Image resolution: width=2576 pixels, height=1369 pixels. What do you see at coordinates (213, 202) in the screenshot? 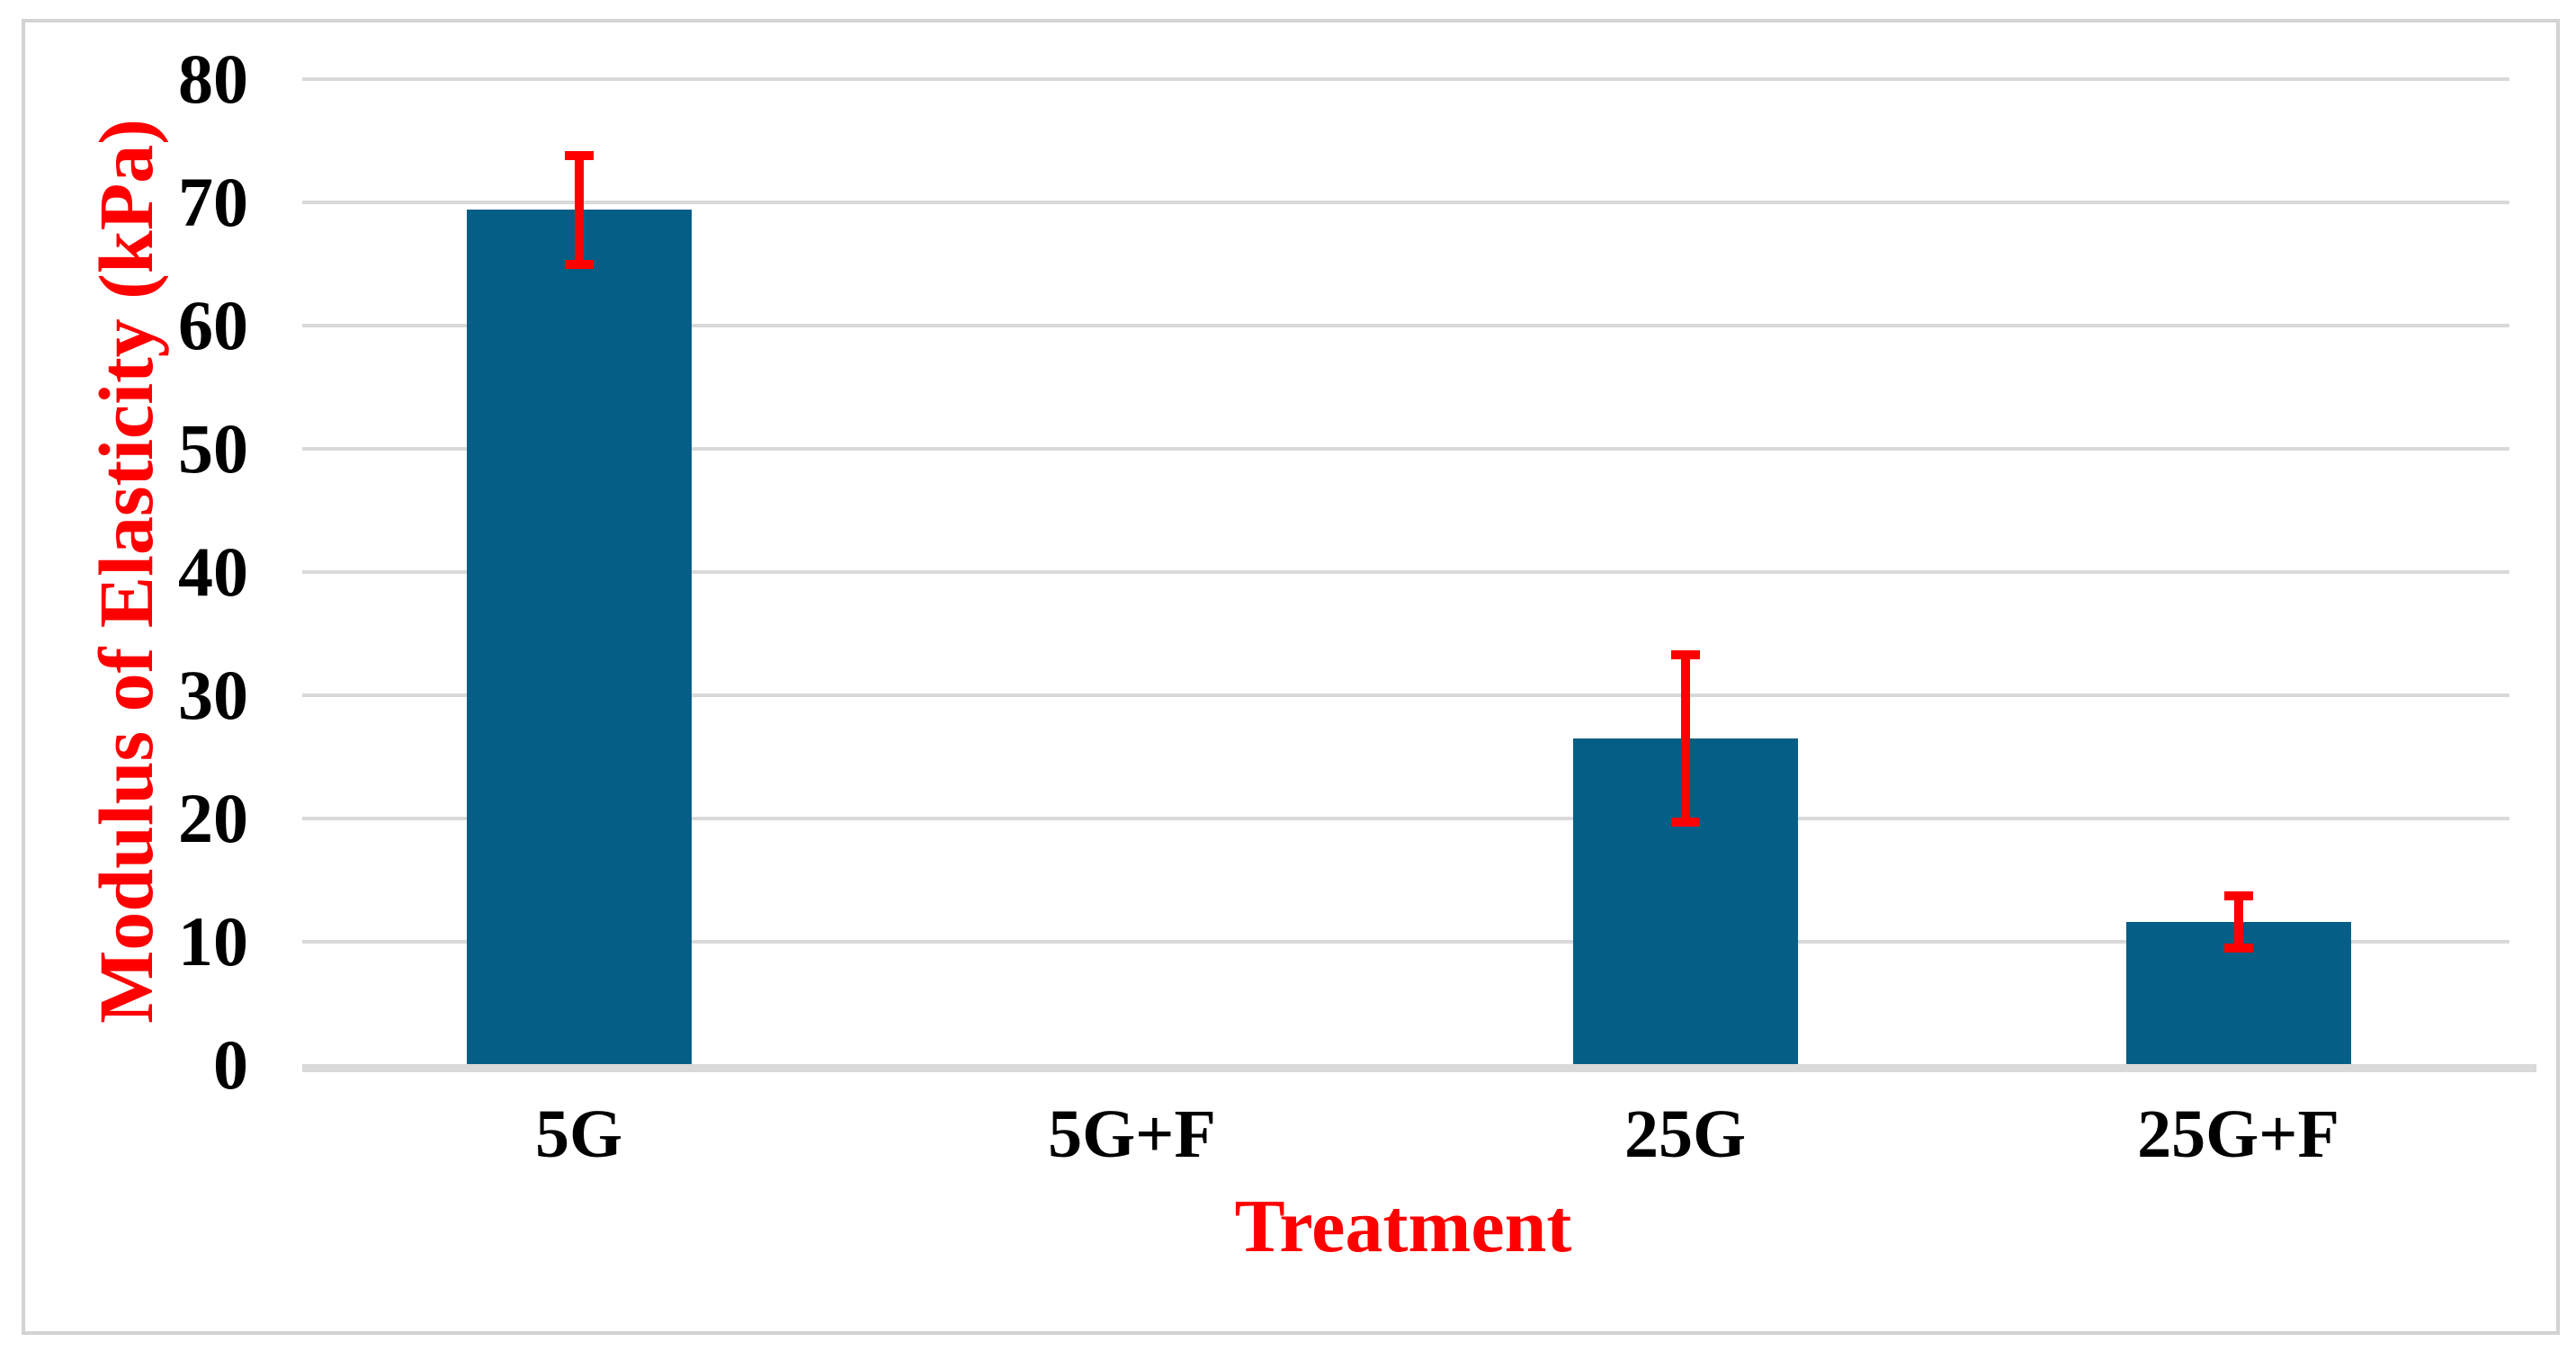
I see `y-axis-tick-label: 70` at bounding box center [213, 202].